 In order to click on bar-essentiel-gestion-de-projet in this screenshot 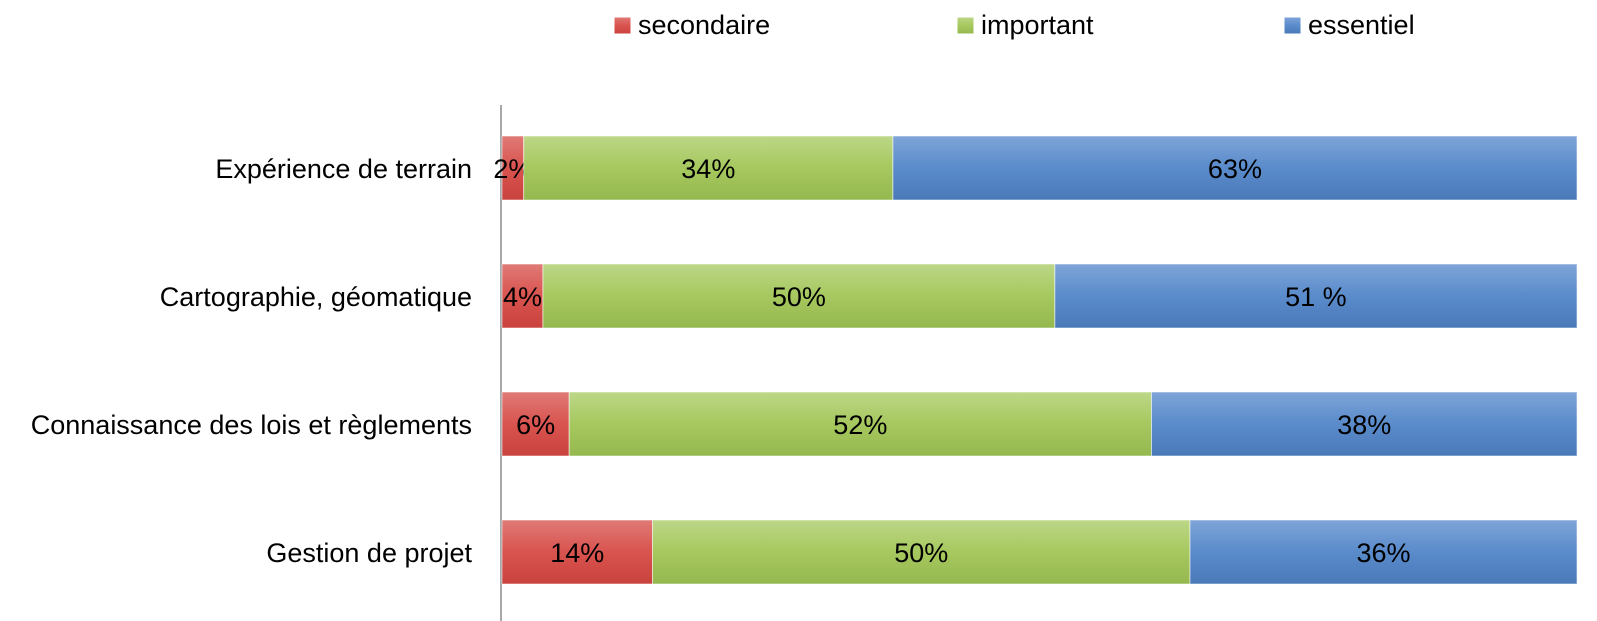, I will do `click(1383, 552)`.